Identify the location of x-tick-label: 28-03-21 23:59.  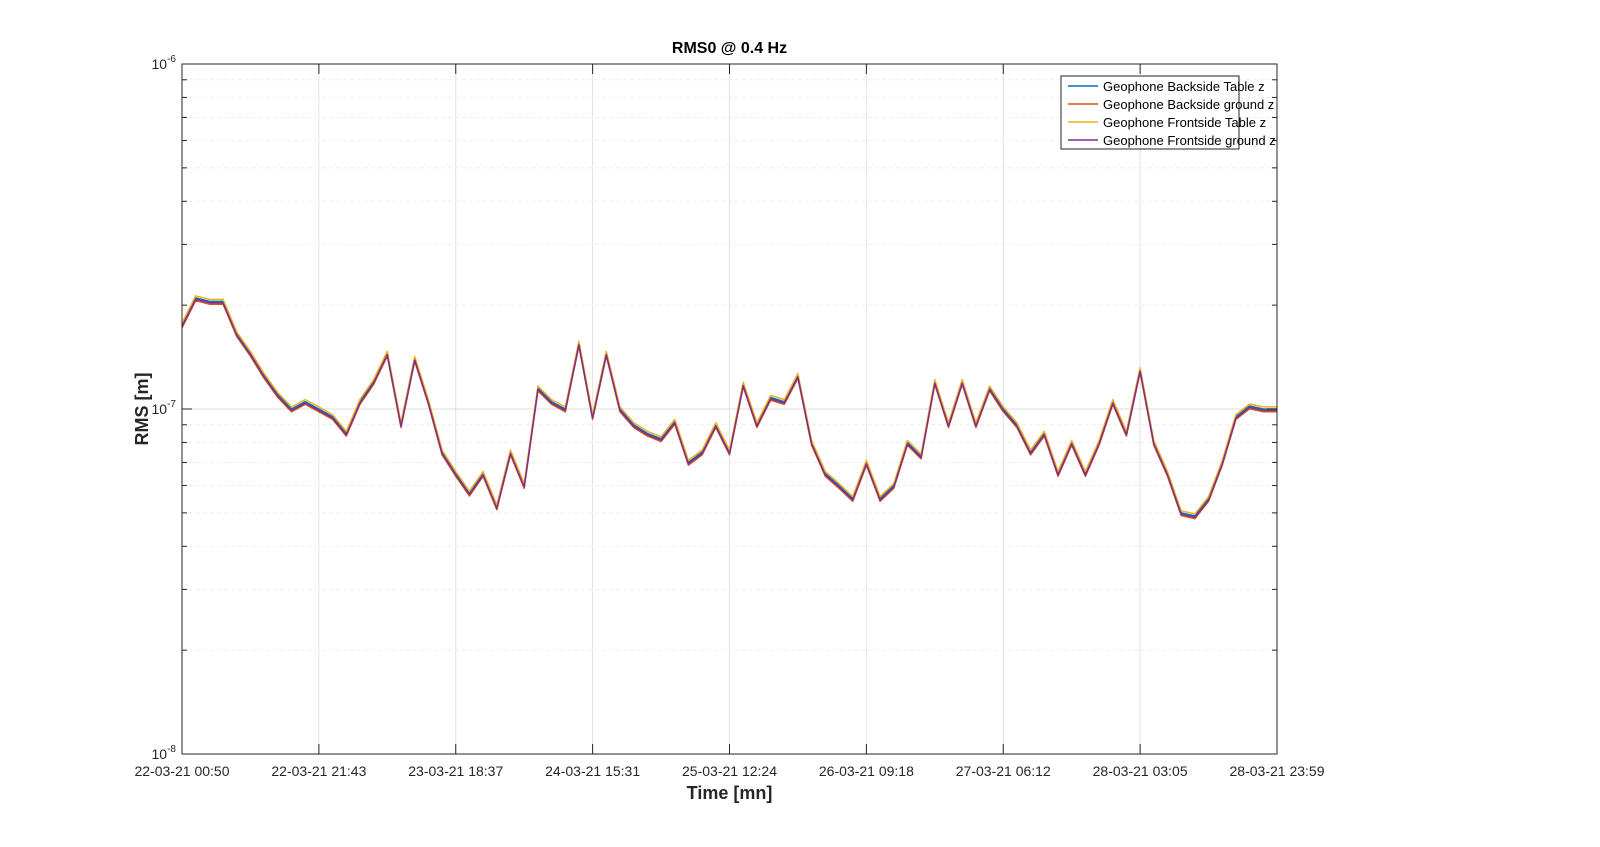
(1277, 771).